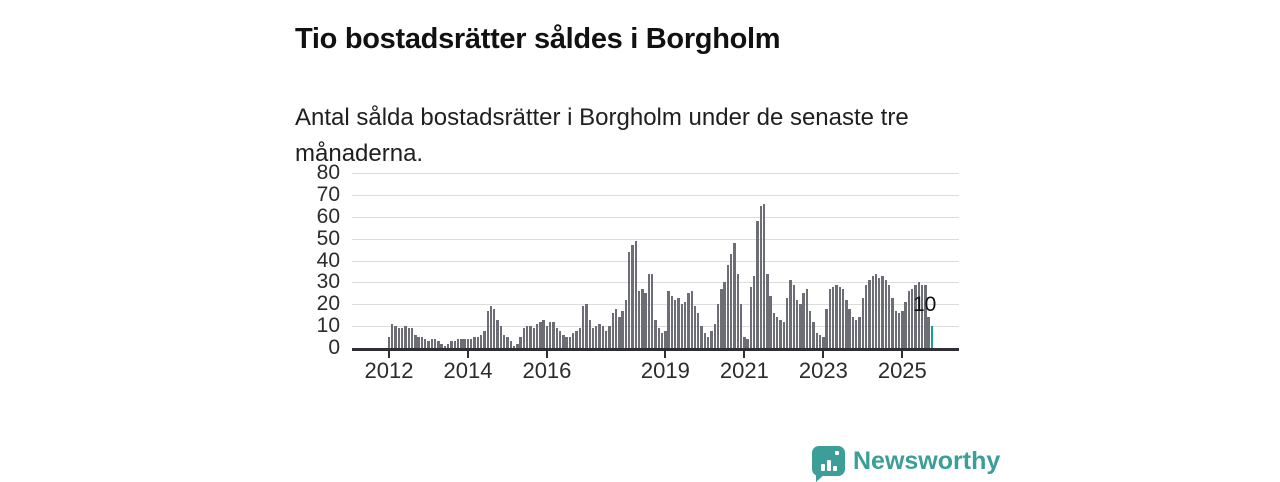  What do you see at coordinates (823, 370) in the screenshot?
I see `x-axis-tick-label: 2023` at bounding box center [823, 370].